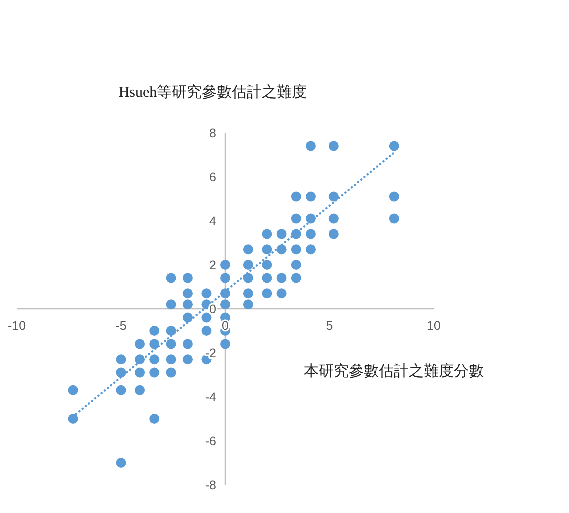 This screenshot has width=569, height=513. Describe the element at coordinates (213, 133) in the screenshot. I see `y-tick-label: 8` at that location.